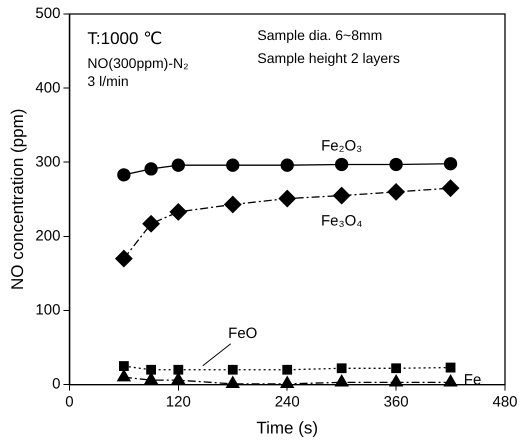 The image size is (521, 447). Describe the element at coordinates (319, 35) in the screenshot. I see `annotation: Sample dia. 6~8mm` at that location.